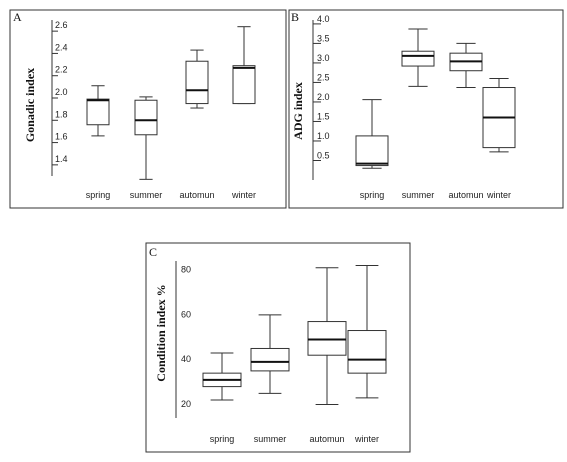 Image resolution: width=567 pixels, height=462 pixels. What do you see at coordinates (61, 25) in the screenshot?
I see `y-tick-label: 2.6` at bounding box center [61, 25].